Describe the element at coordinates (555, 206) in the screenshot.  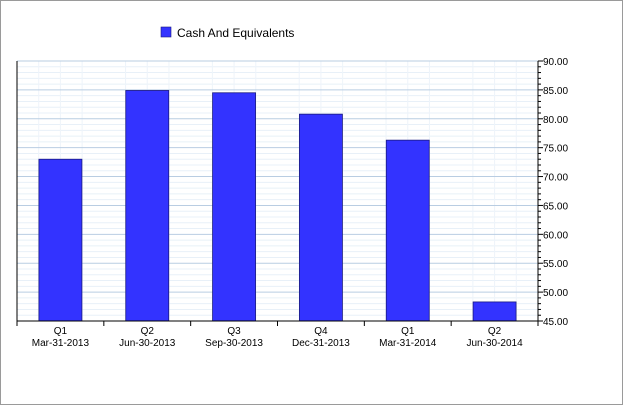
I see `y-tick-label: 65.00` at that location.